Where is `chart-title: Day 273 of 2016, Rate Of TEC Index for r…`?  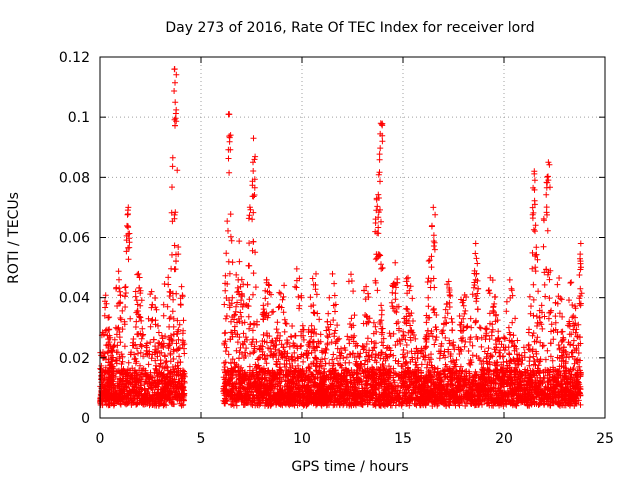
chart-title: Day 273 of 2016, Rate Of TEC Index for r… is located at coordinates (349, 28).